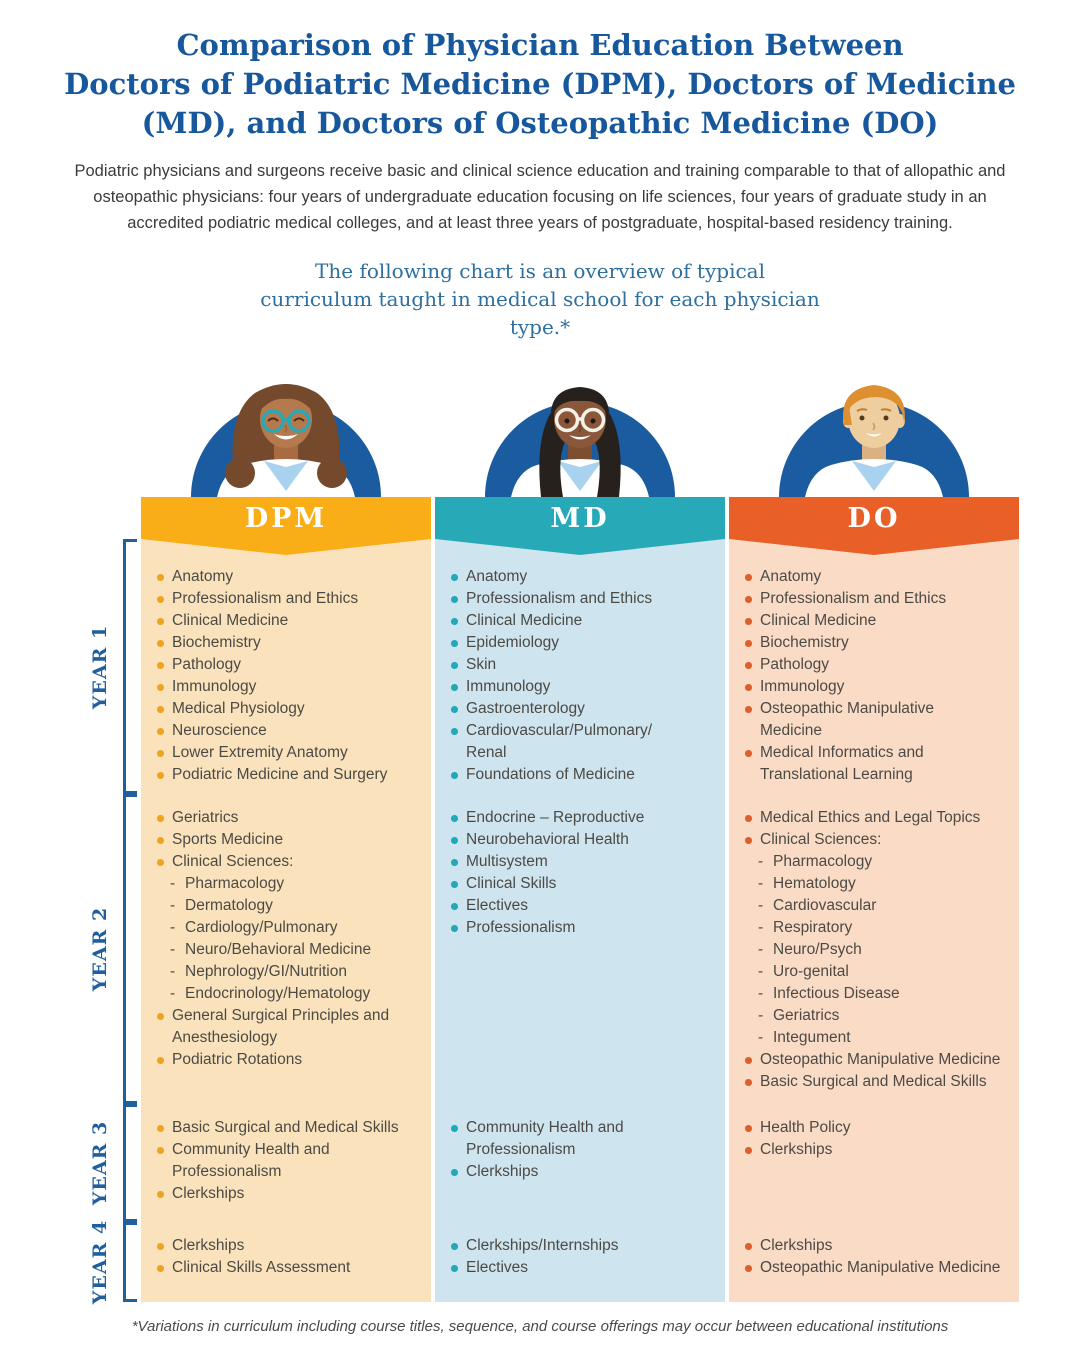 Image resolution: width=1080 pixels, height=1350 pixels. Describe the element at coordinates (286, 1262) in the screenshot. I see `year4-dpm-list: Clerkships Clinical Skills Assessment` at that location.